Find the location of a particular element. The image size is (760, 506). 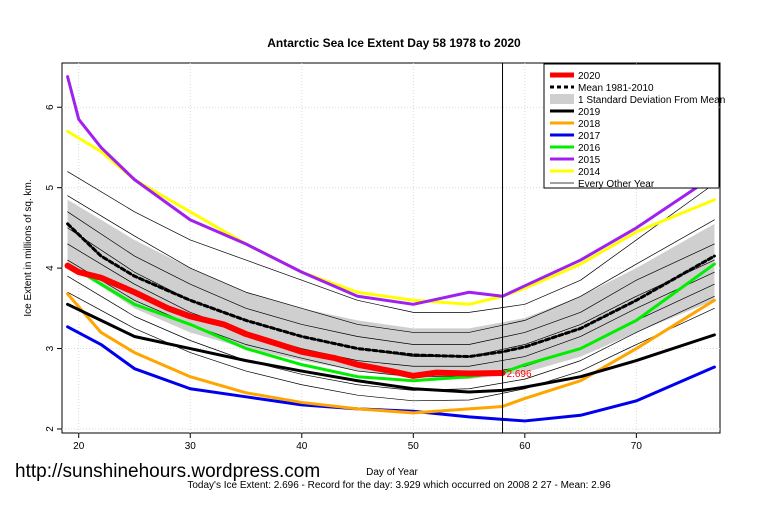

y-tick-label-3: 3 is located at coordinates (50, 348).